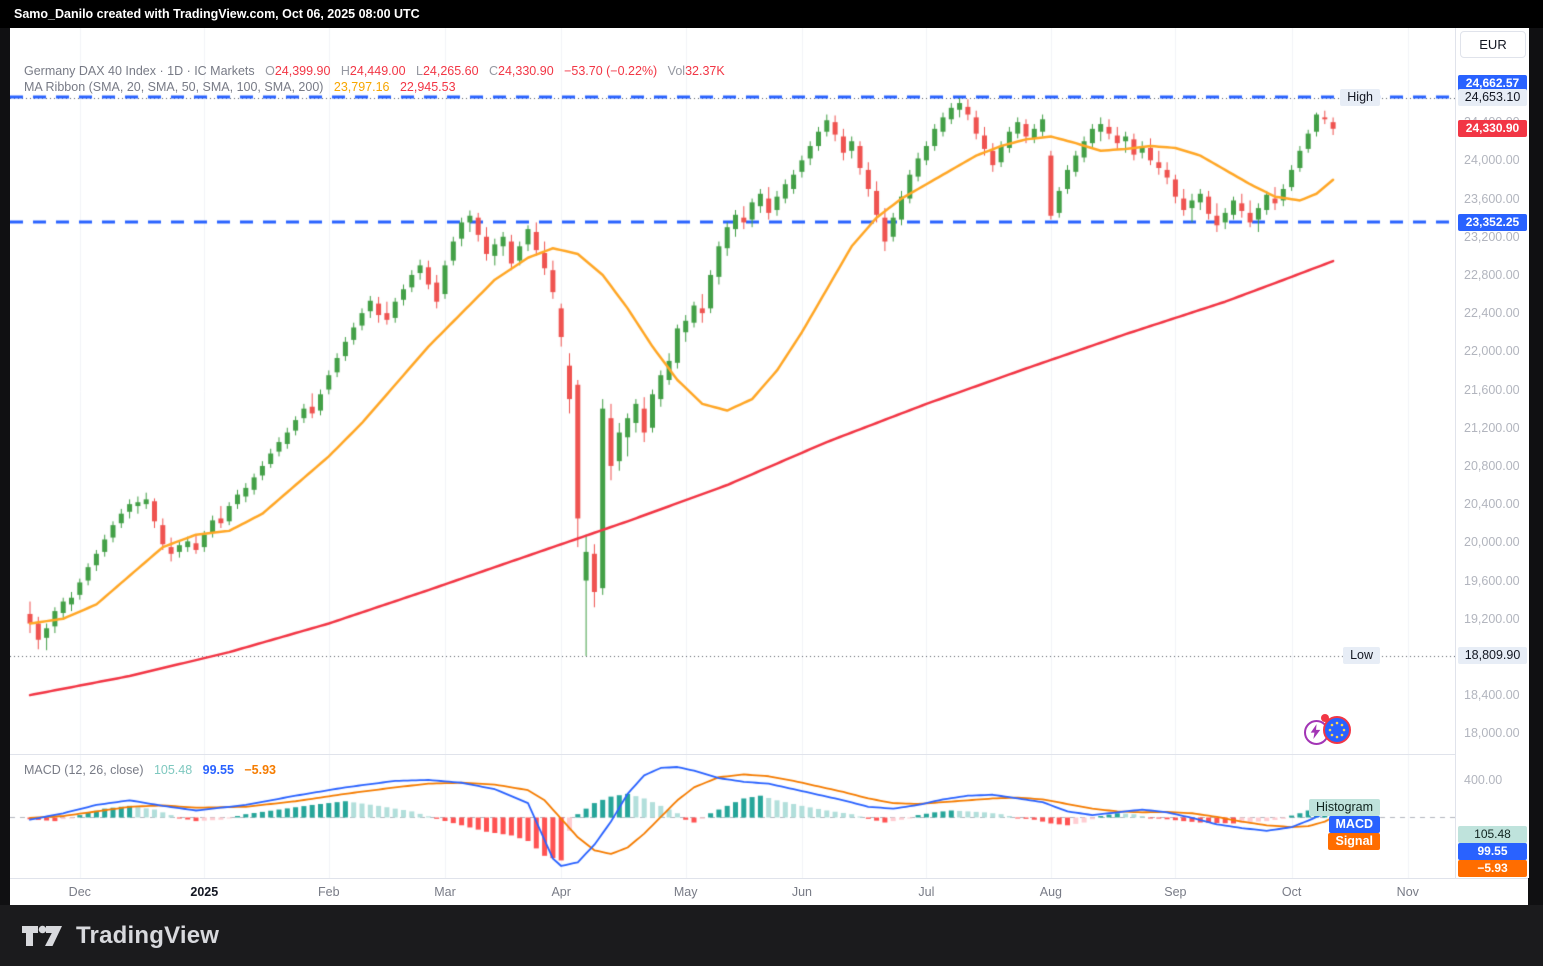 The height and width of the screenshot is (966, 1543). Describe the element at coordinates (1407, 892) in the screenshot. I see `time-axis-month-nov: Nov` at that location.